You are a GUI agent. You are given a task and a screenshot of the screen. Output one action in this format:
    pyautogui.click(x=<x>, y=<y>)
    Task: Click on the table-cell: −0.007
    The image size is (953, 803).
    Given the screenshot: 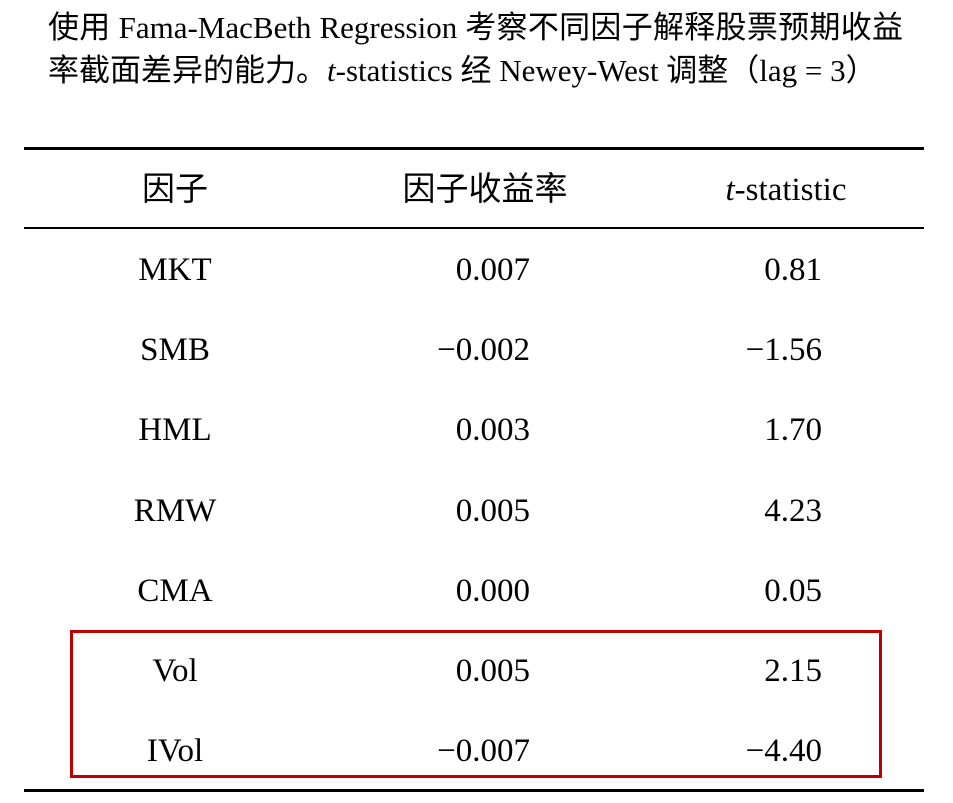 What is the action you would take?
    pyautogui.click(x=483, y=751)
    